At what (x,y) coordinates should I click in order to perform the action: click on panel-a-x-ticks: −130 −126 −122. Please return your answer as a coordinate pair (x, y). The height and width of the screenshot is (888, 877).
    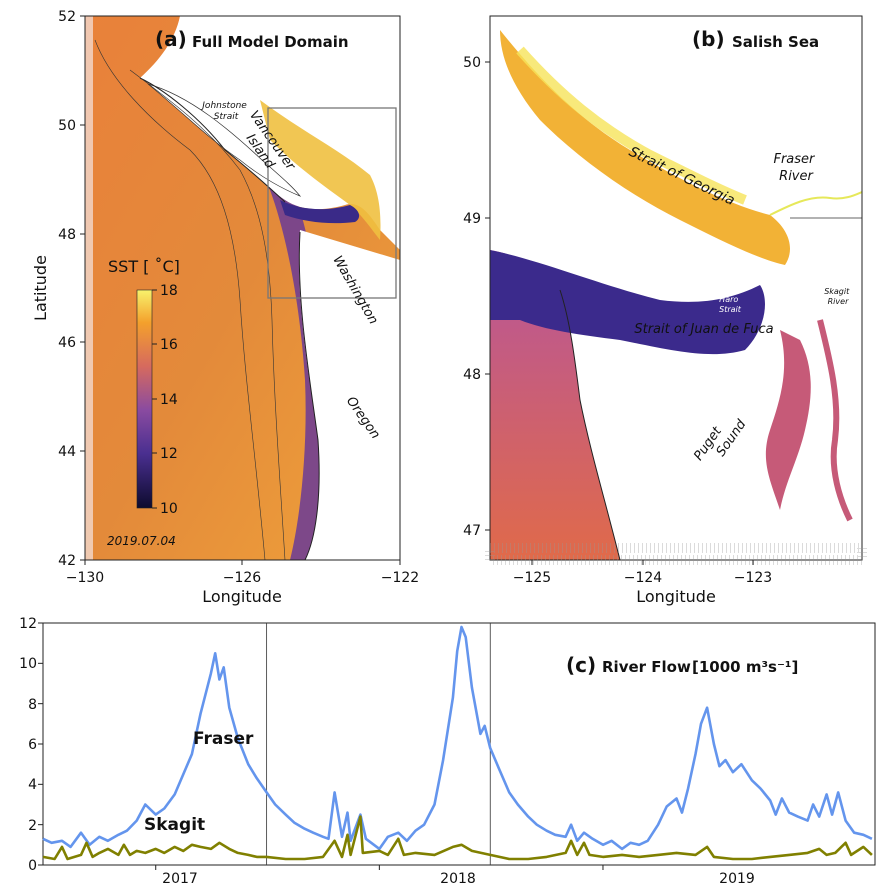
    Looking at the image, I should click on (242, 573).